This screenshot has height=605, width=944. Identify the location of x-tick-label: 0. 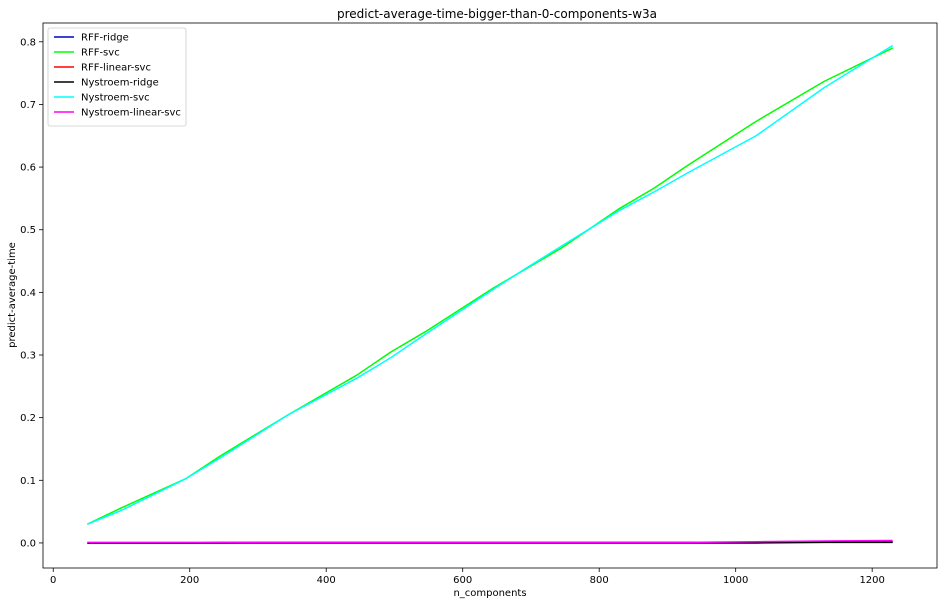
(53, 580).